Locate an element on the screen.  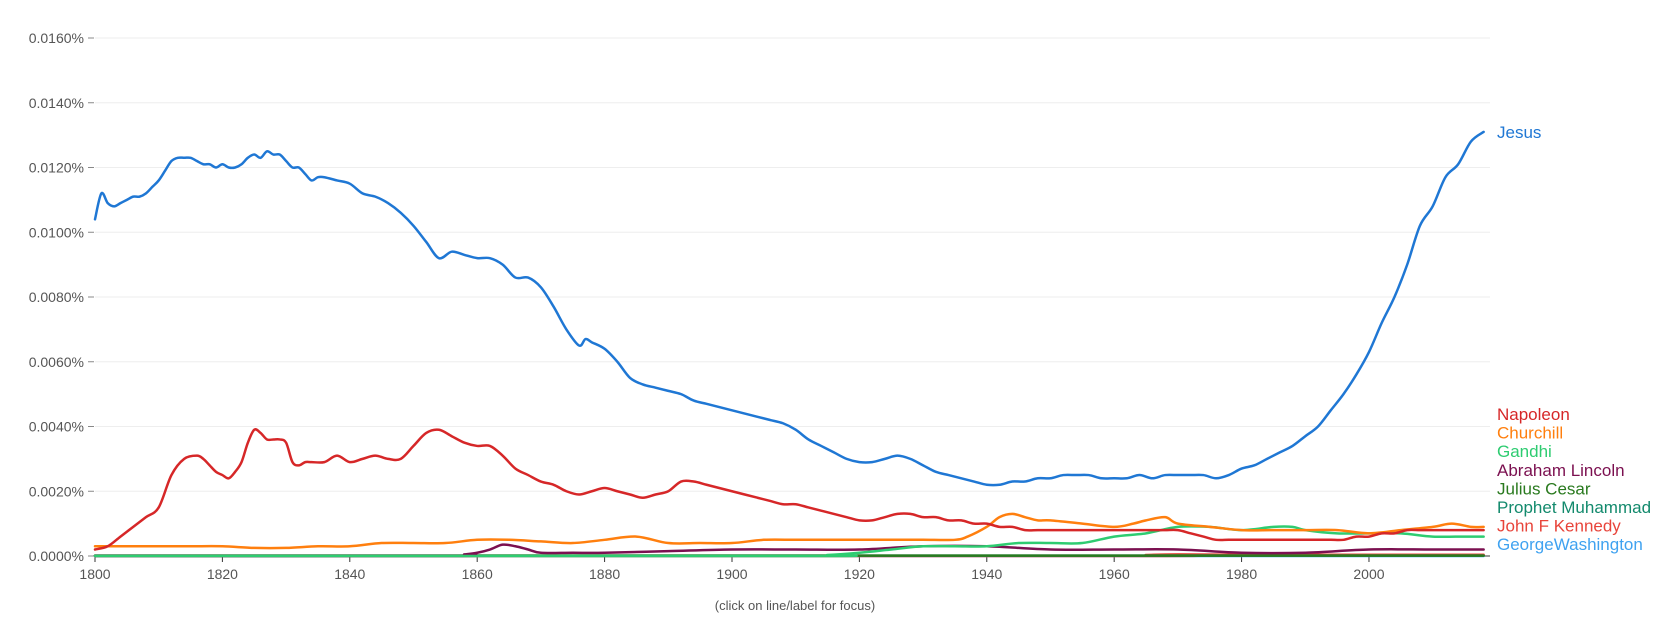
series-label-abraham-lincoln: Abraham Lincoln is located at coordinates (1561, 470).